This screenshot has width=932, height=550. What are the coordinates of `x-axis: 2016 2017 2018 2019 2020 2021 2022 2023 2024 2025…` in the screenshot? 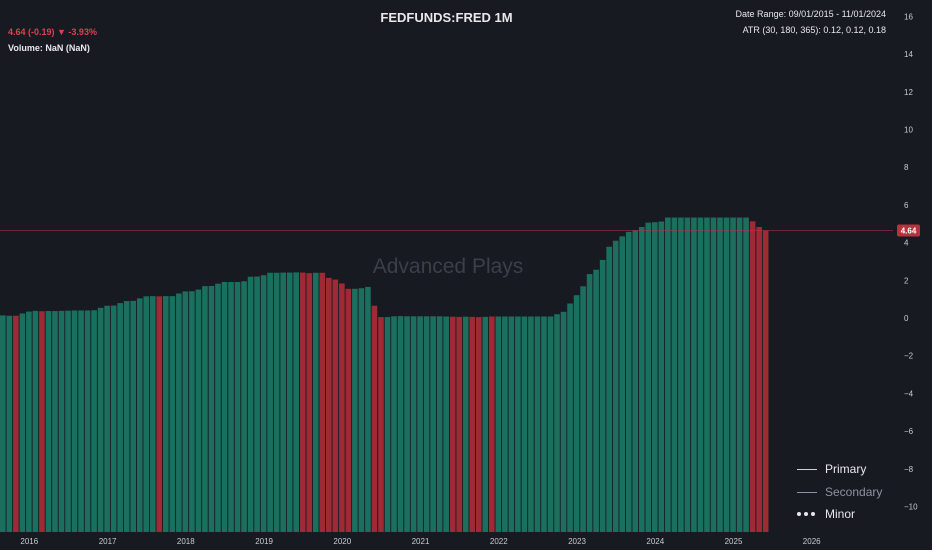 It's located at (420, 541).